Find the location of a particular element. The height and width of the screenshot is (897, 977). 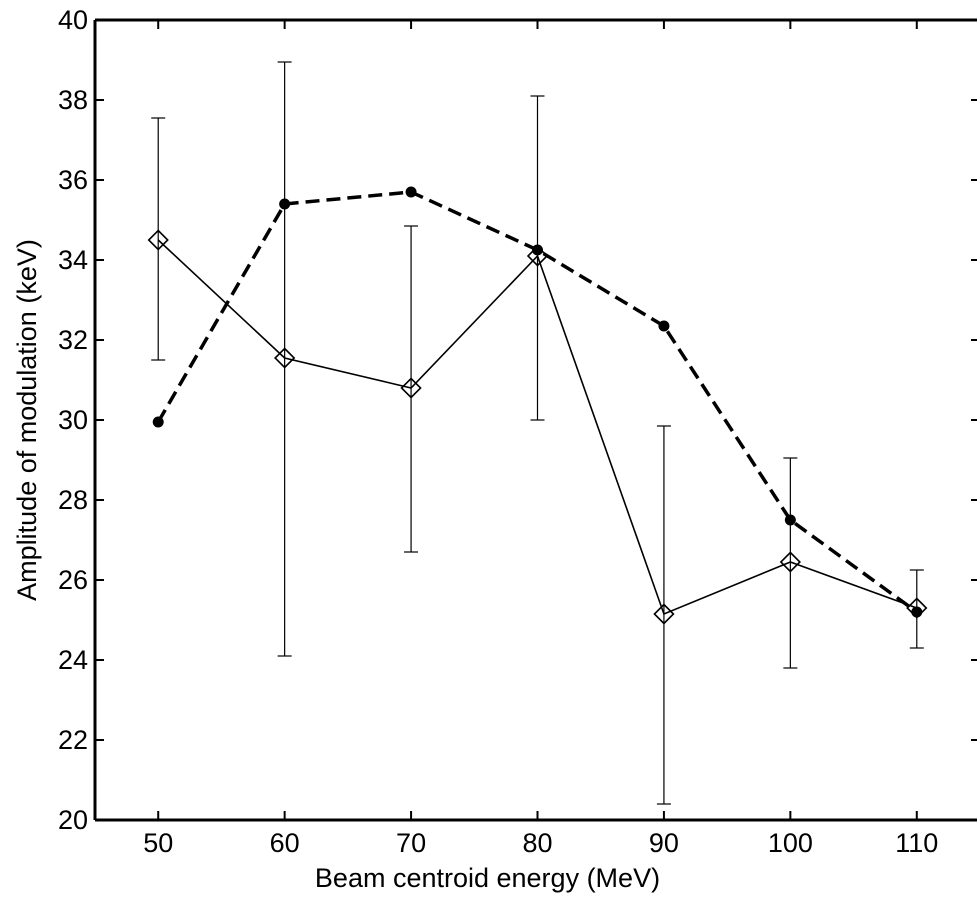

y-tick-label: 34 is located at coordinates (73, 260).